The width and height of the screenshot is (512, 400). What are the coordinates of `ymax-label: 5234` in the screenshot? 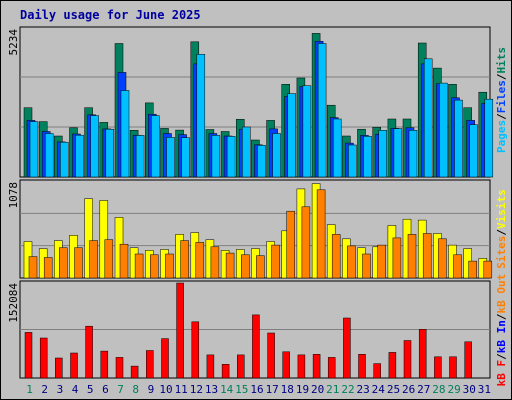 It's located at (13, 42).